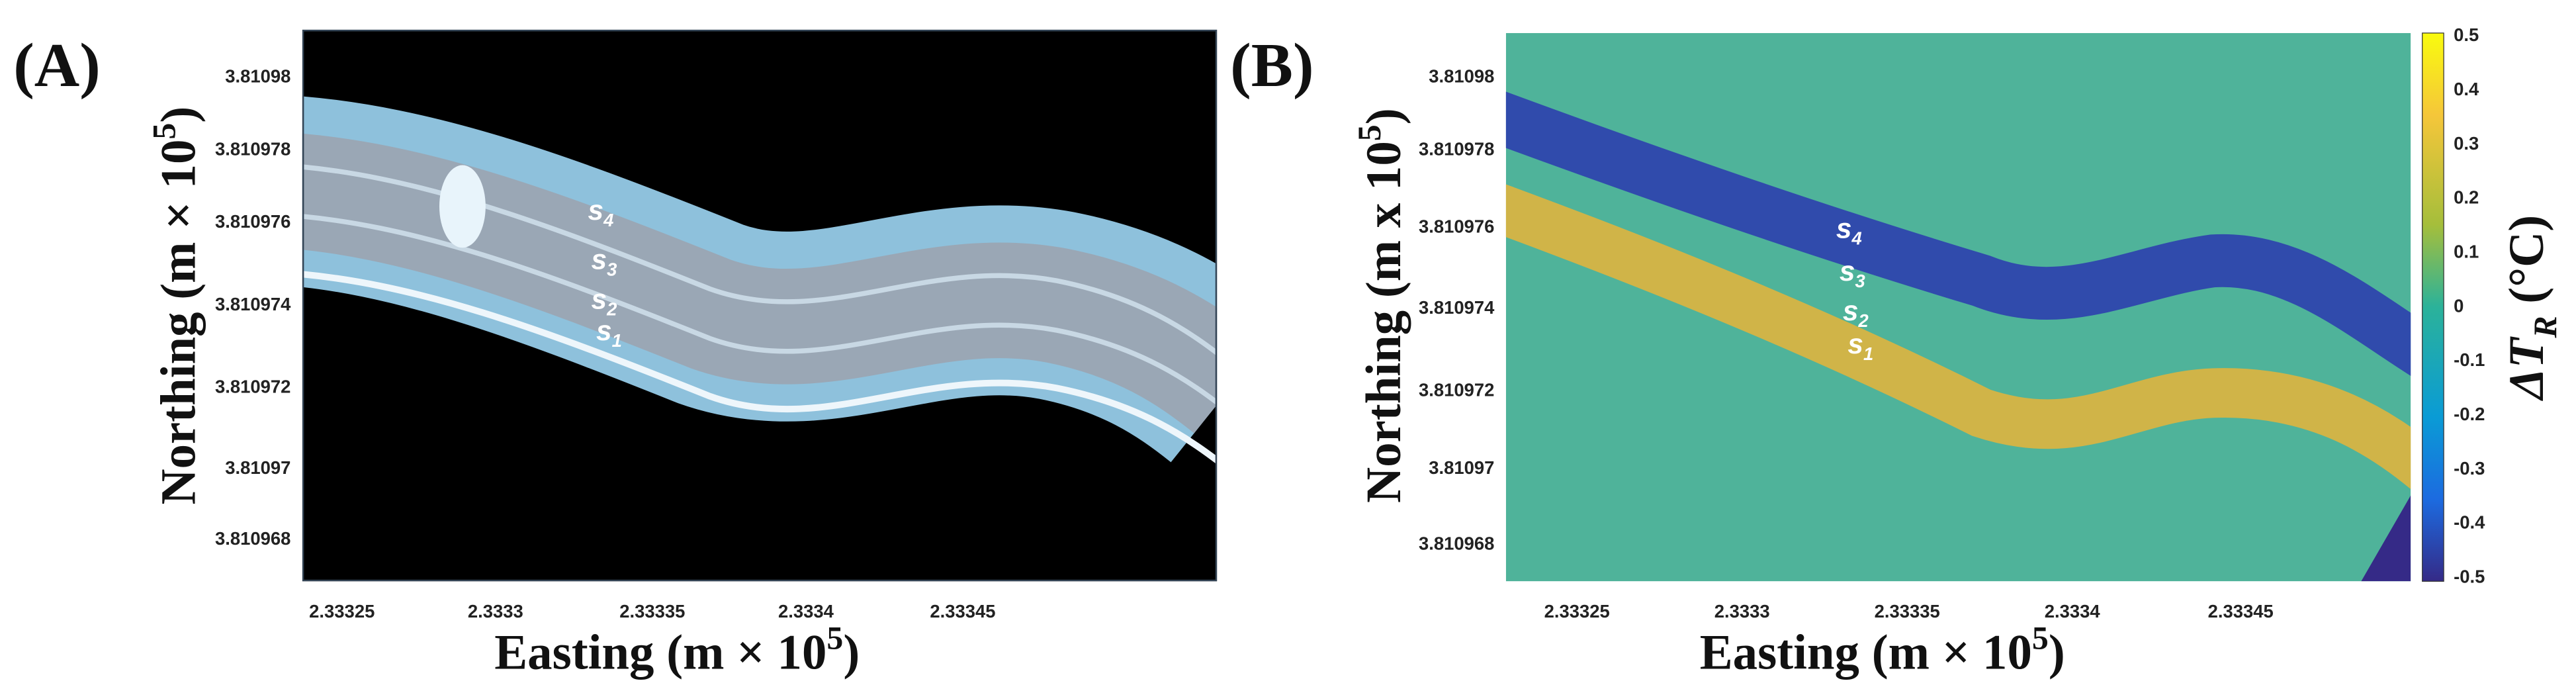  Describe the element at coordinates (2466, 34) in the screenshot. I see `colorbar-tick-label: 0.5` at that location.